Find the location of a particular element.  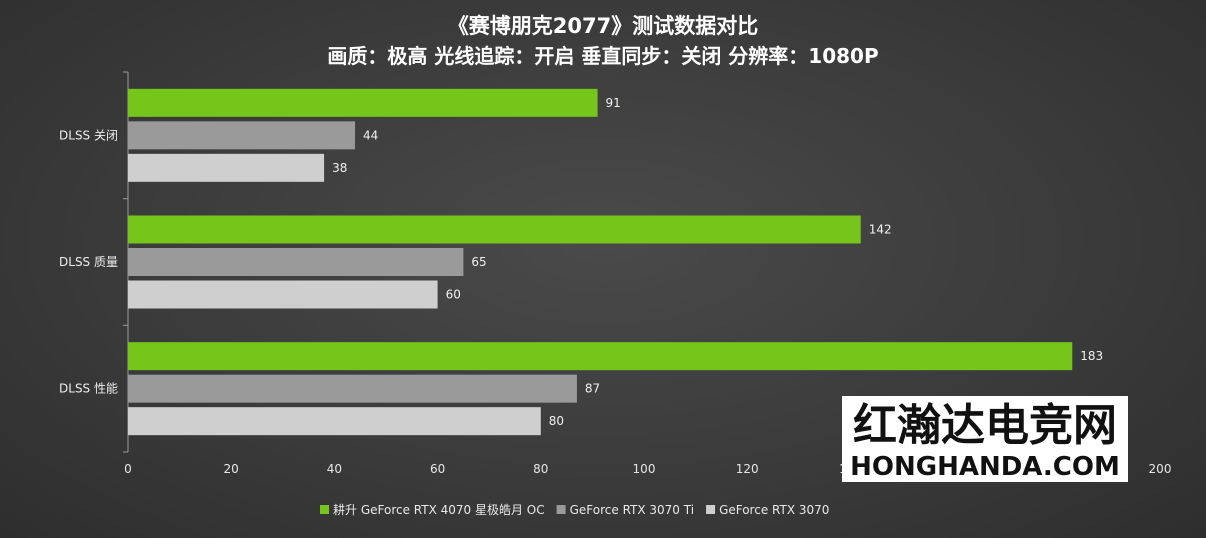

bar-value-label: 65 is located at coordinates (478, 262).